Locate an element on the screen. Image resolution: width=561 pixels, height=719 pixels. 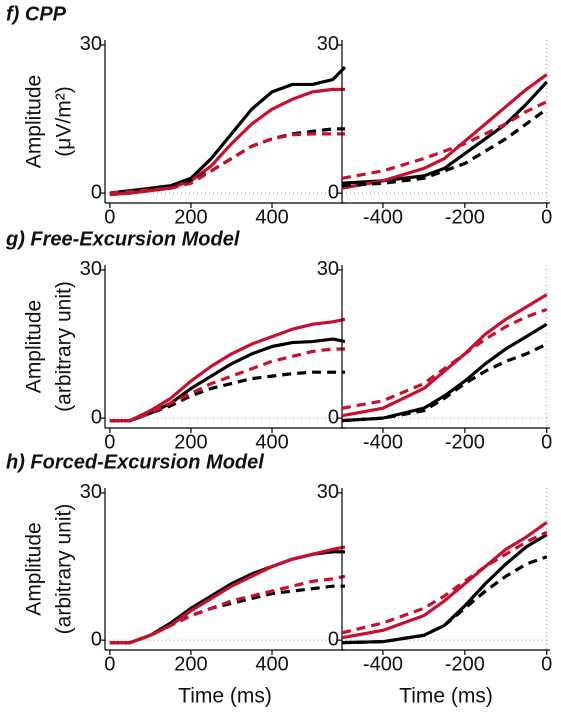
panel-title: f) CPP is located at coordinates (36, 14).